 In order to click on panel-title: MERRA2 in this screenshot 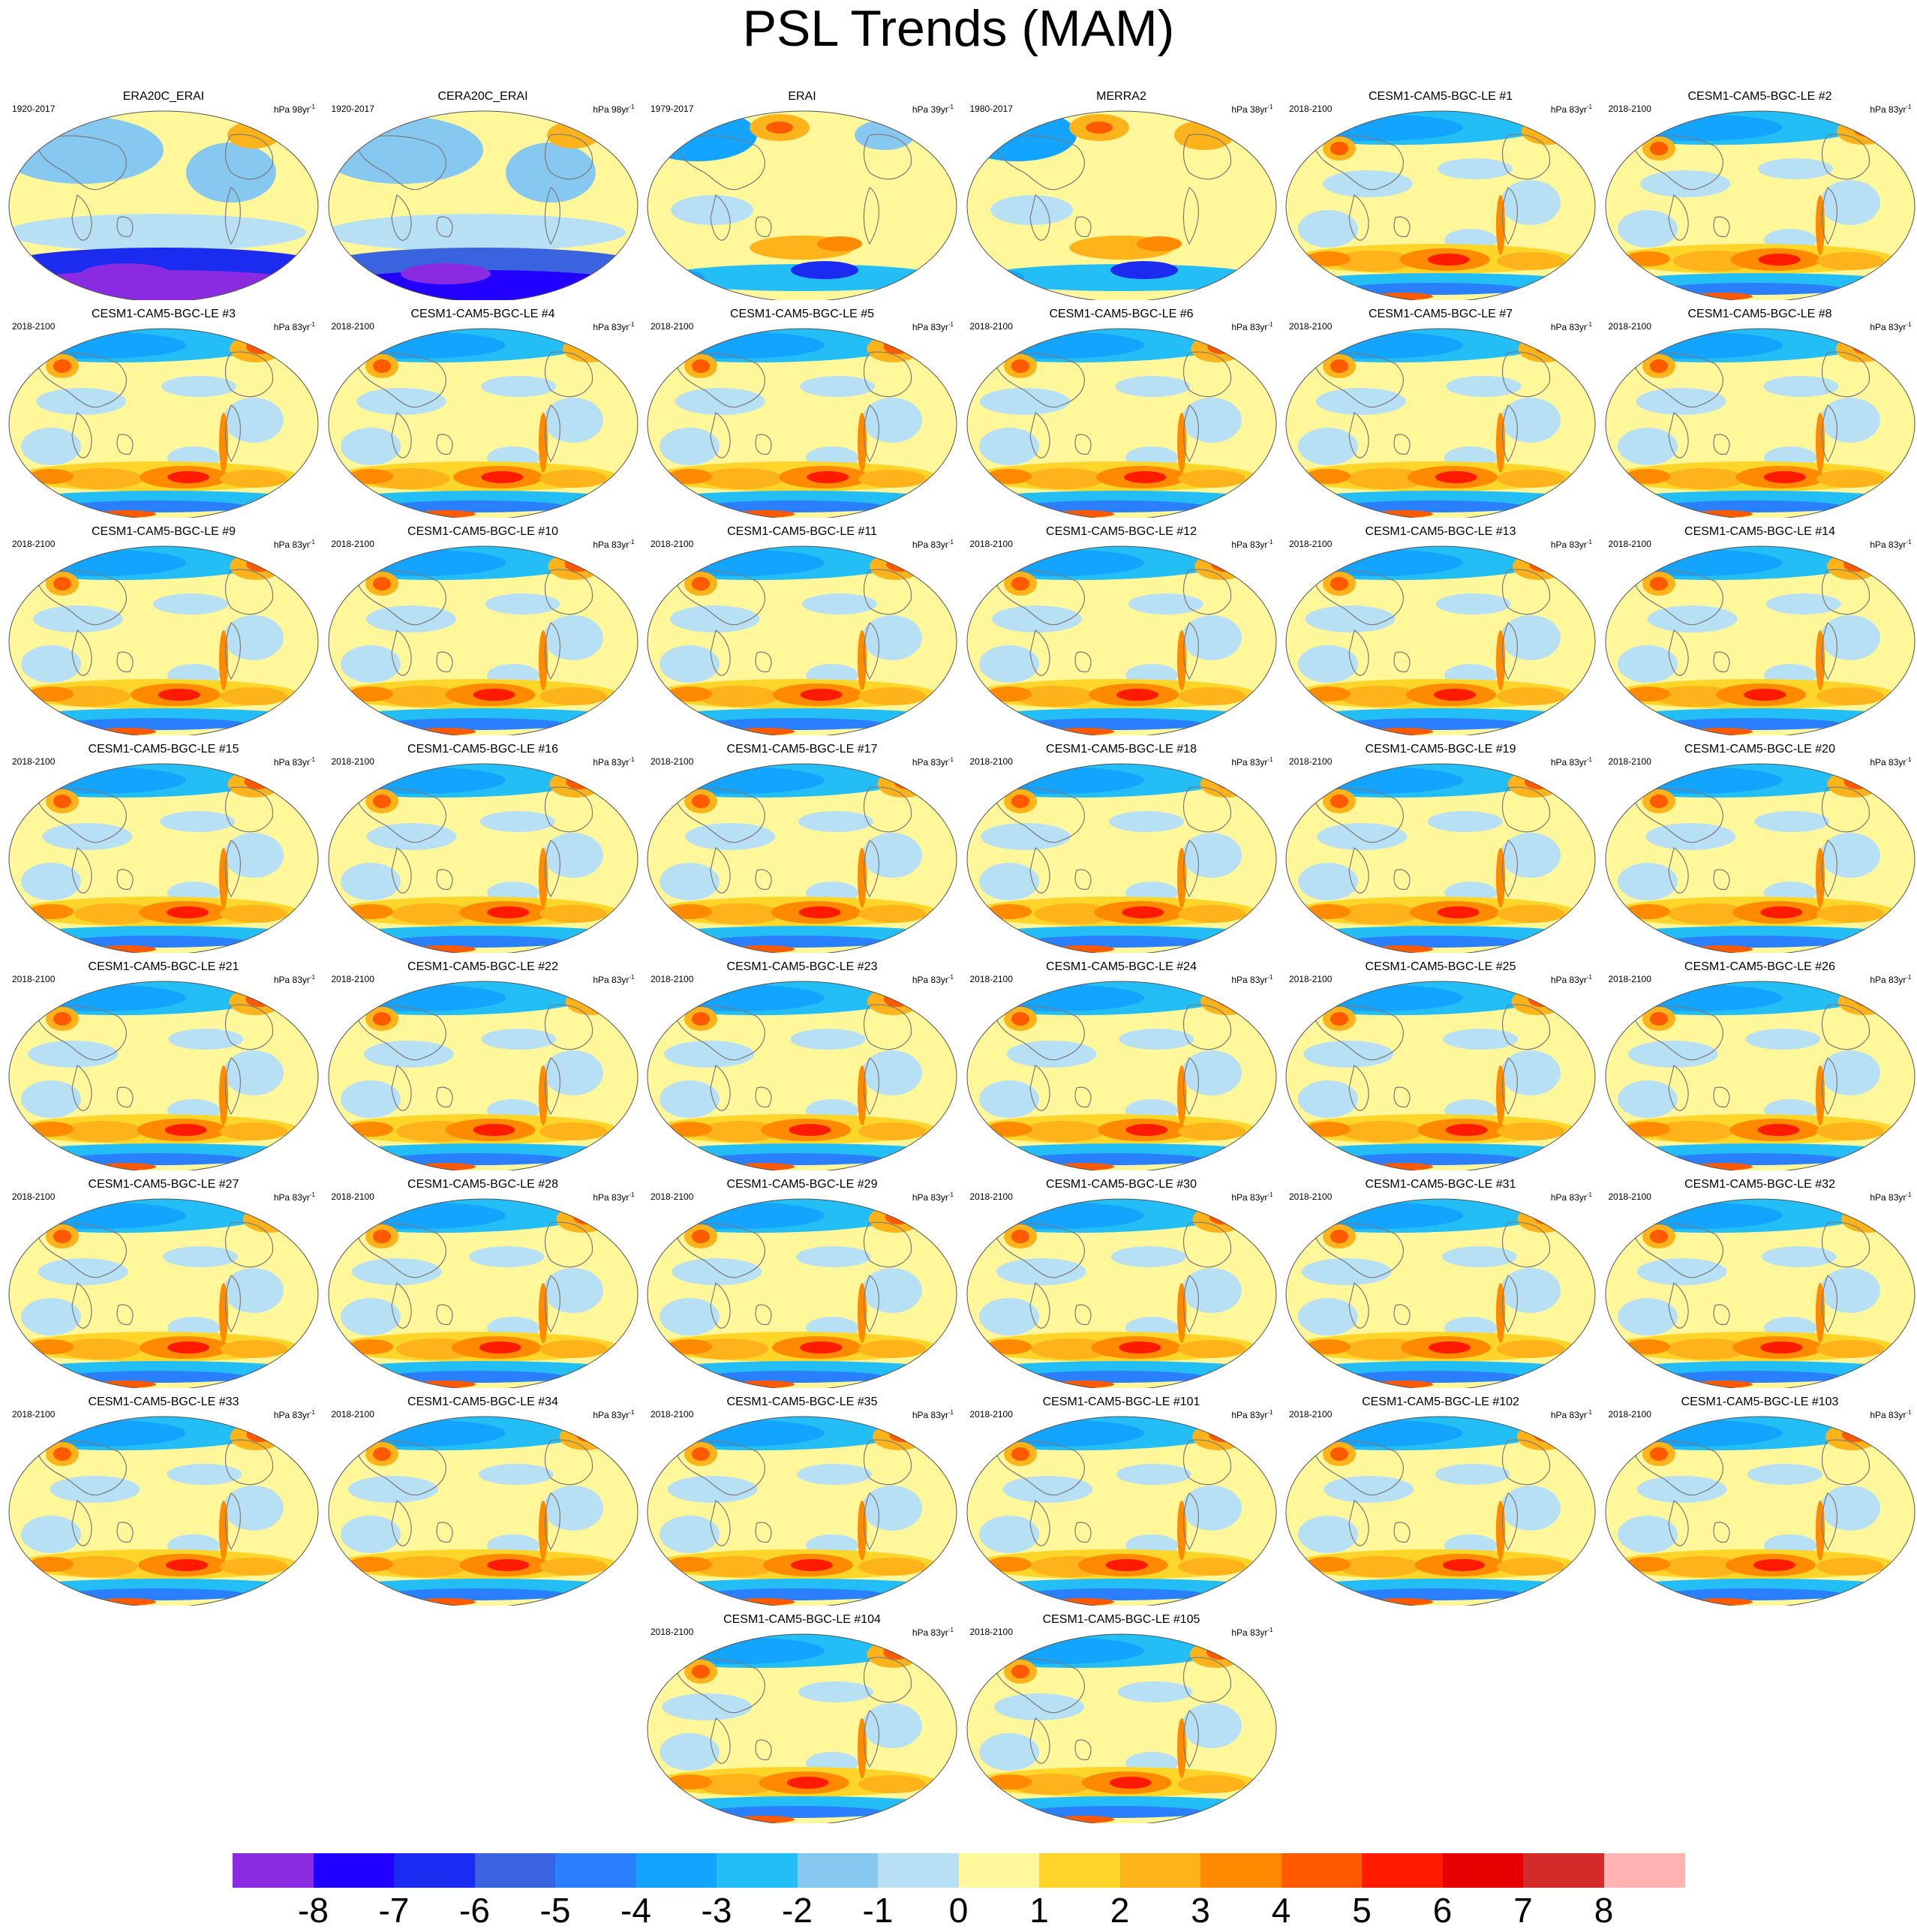, I will do `click(1121, 97)`.